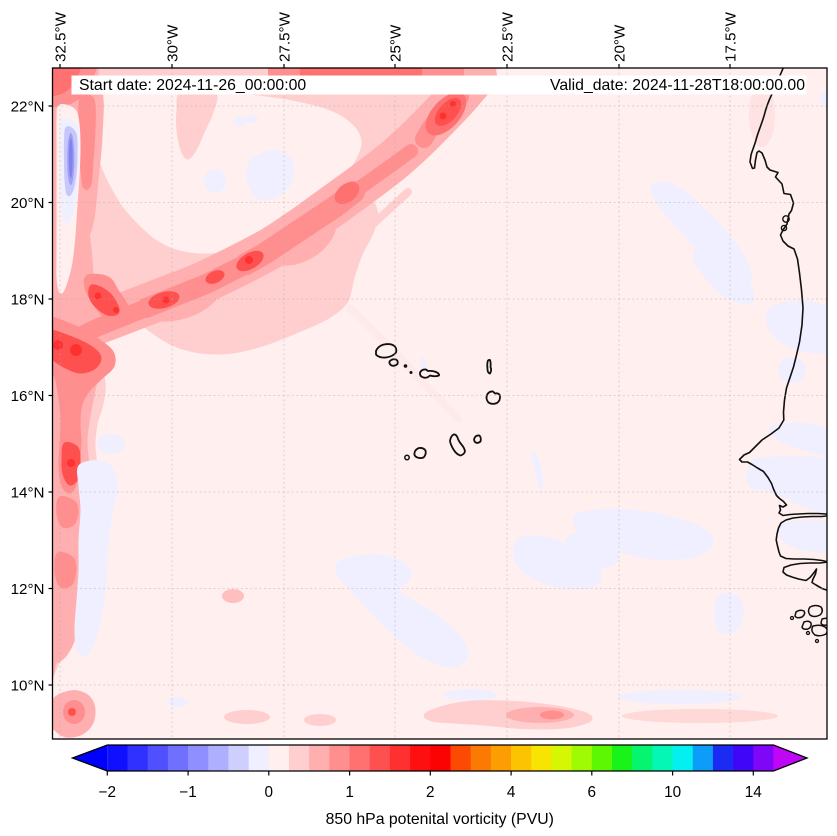 This screenshot has width=837, height=836. What do you see at coordinates (107, 792) in the screenshot?
I see `svg-text: −2` at bounding box center [107, 792].